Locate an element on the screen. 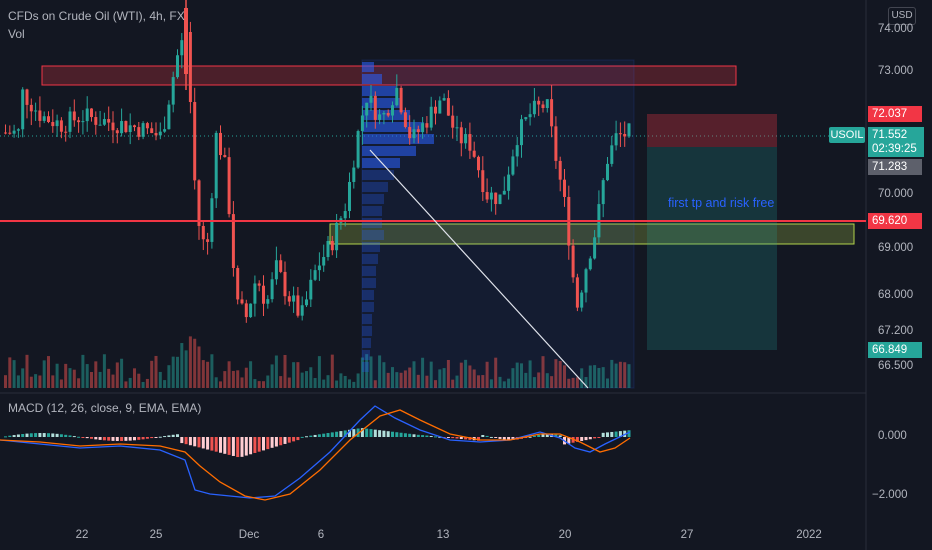  date-label-27: 27 is located at coordinates (687, 535).